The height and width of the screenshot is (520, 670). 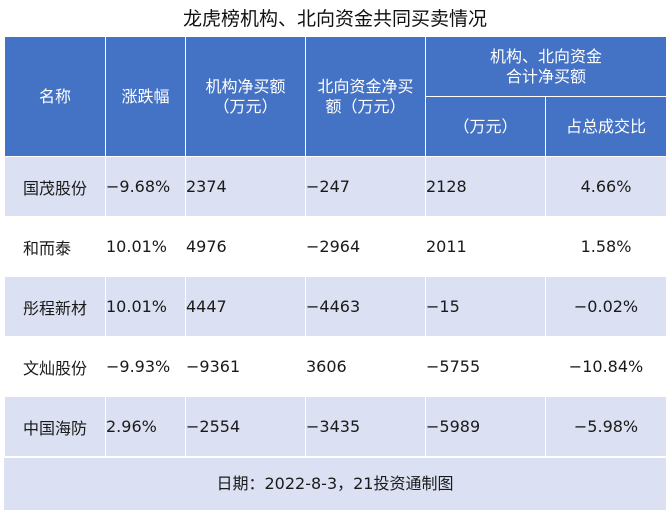 I want to click on table-row: 国茂股份 −9.68% 2374 −247 2128 4.66%, so click(x=336, y=186).